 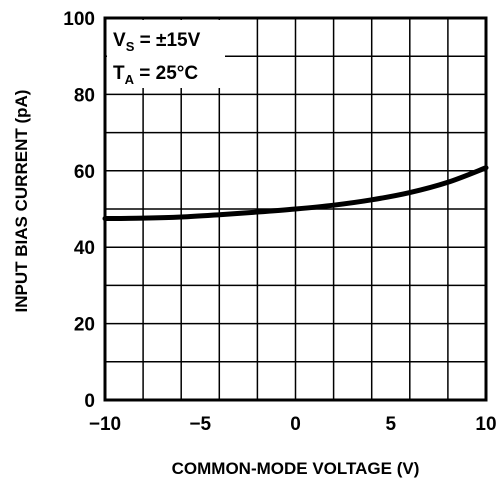 I want to click on supply-voltage-annotation: VS = ±15V, so click(x=157, y=42).